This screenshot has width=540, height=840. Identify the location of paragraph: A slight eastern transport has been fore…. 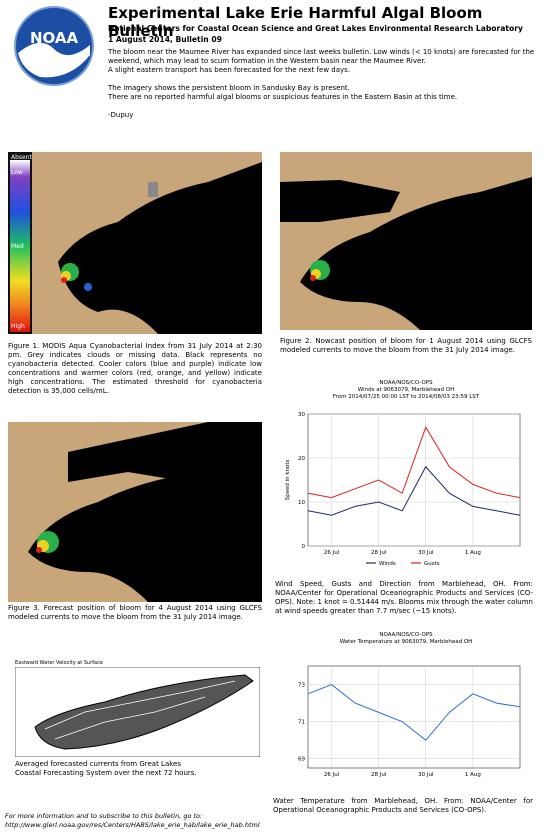
(229, 70).